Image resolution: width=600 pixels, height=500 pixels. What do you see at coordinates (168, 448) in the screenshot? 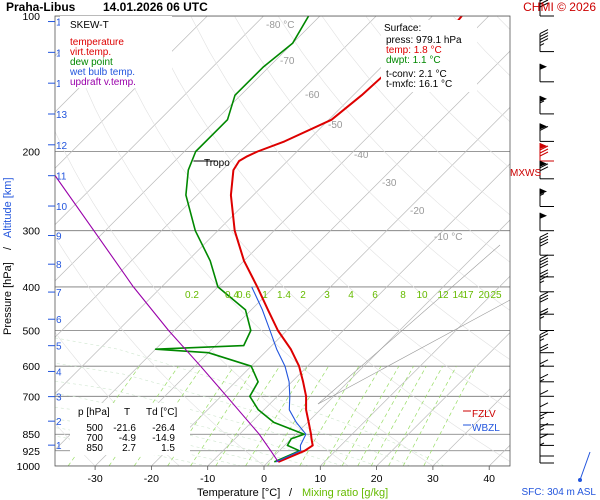
I see `table-row-td: 1.5` at bounding box center [168, 448].